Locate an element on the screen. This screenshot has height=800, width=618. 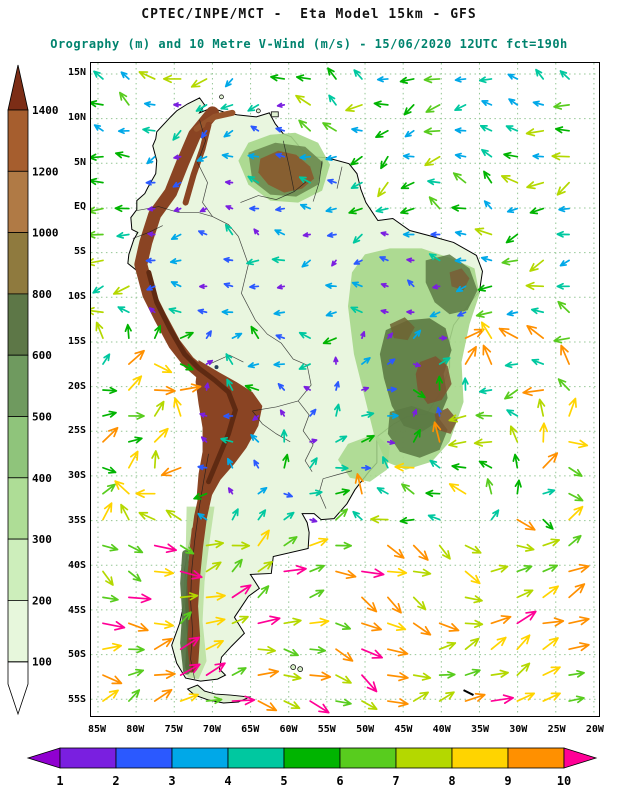
elevation-tick-label: 400 is located at coordinates (42, 478).